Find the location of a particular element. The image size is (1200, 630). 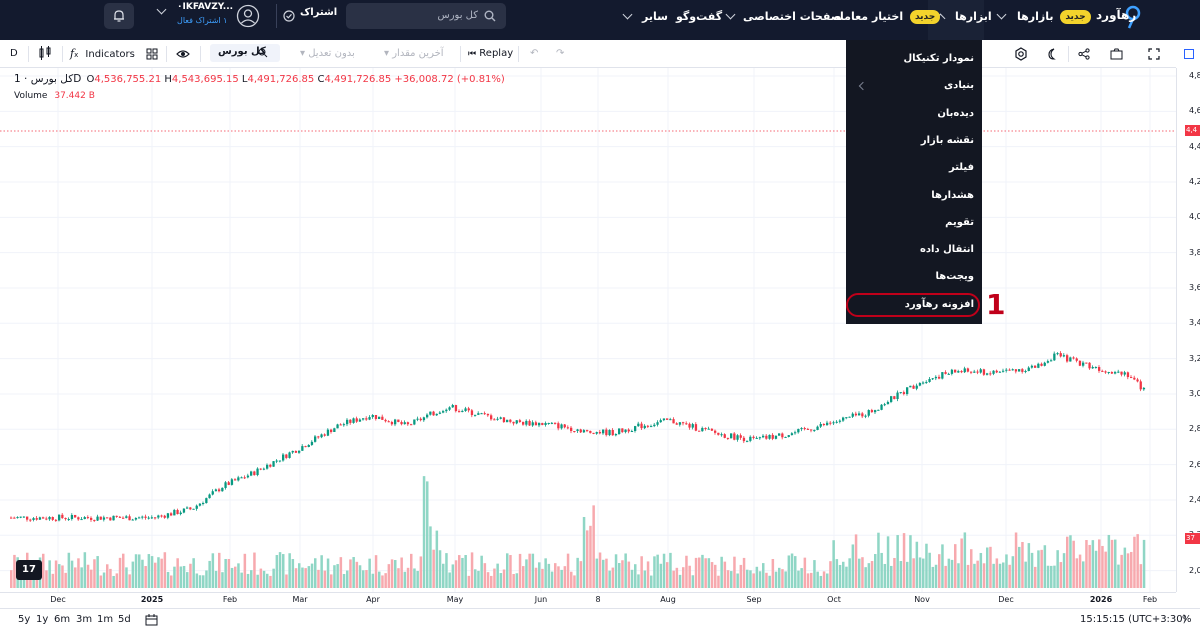

nav-other: سایر is located at coordinates (655, 16).